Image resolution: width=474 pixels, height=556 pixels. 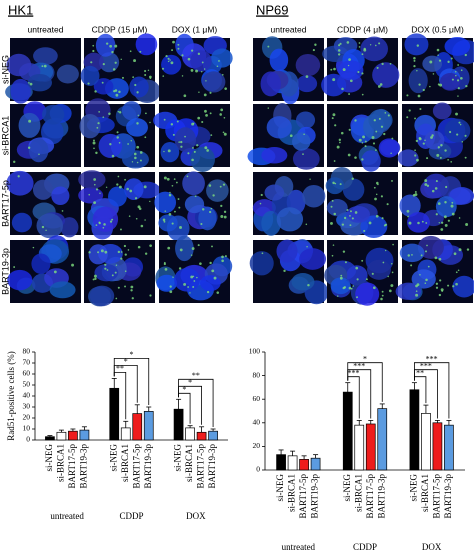 What do you see at coordinates (362, 29) in the screenshot?
I see `column-label: CDDP (4 μM)` at bounding box center [362, 29].